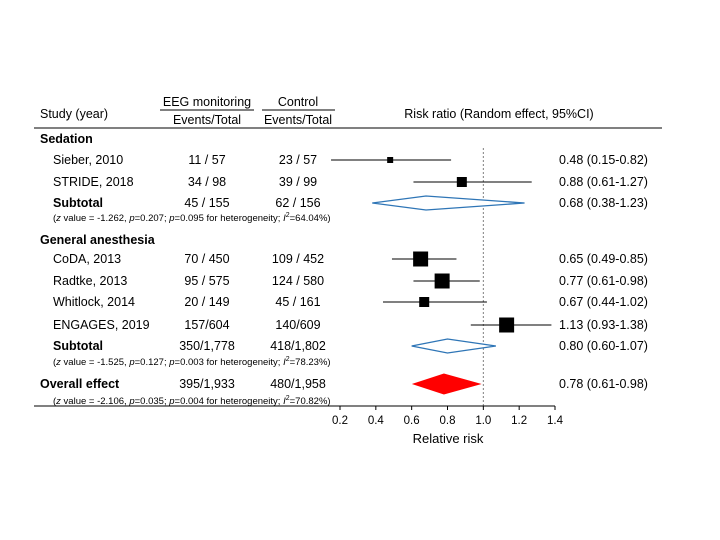  I want to click on het-t3: =0.003 for heterogeneity;, so click(229, 362).